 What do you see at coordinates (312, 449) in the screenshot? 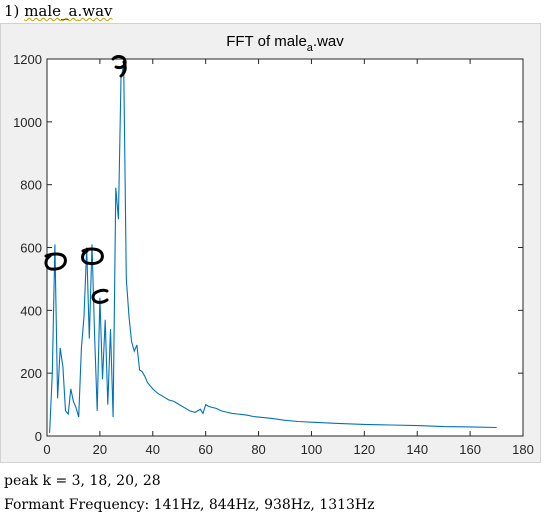
I see `x-tick-label: 100` at bounding box center [312, 449].